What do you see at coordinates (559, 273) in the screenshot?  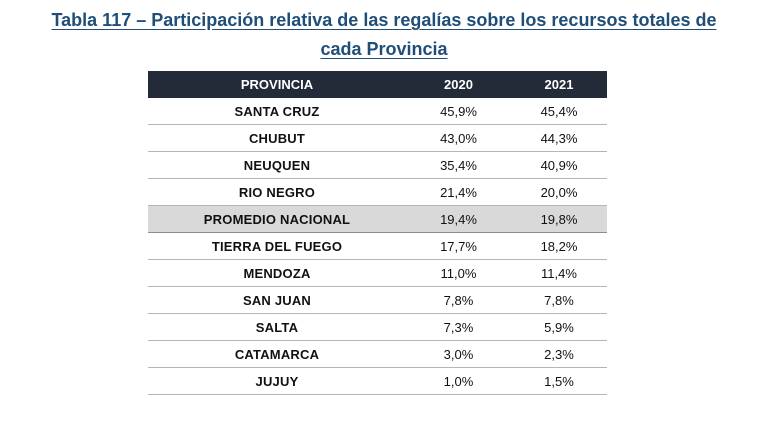 I see `value-2021-cell: 11,4%` at bounding box center [559, 273].